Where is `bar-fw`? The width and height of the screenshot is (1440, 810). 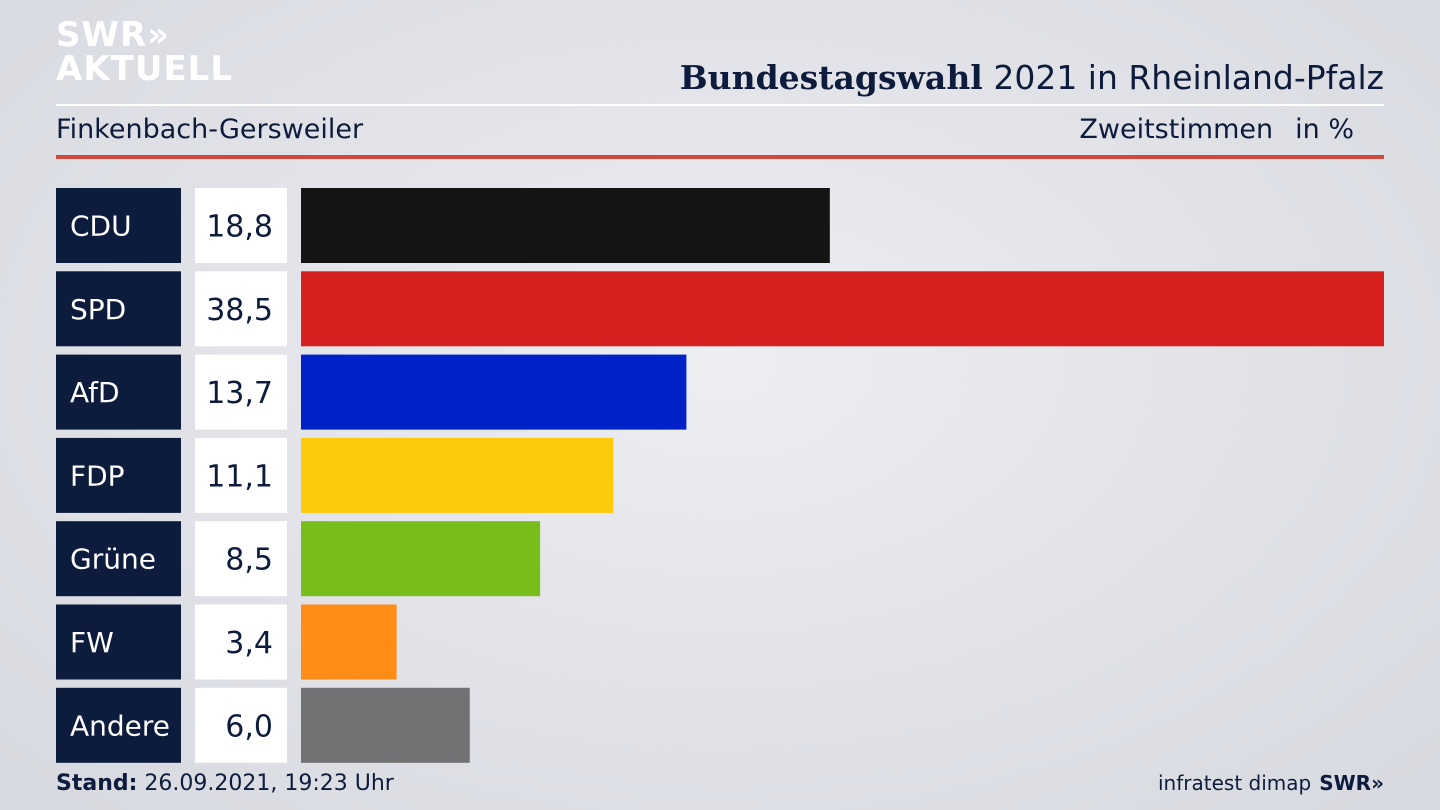 bar-fw is located at coordinates (349, 642).